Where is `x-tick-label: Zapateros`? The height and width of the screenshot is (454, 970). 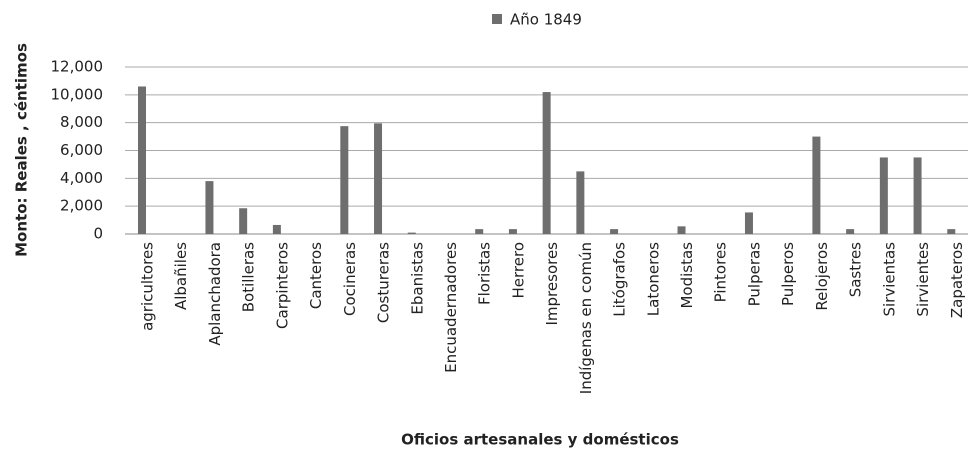 x-tick-label: Zapateros is located at coordinates (957, 280).